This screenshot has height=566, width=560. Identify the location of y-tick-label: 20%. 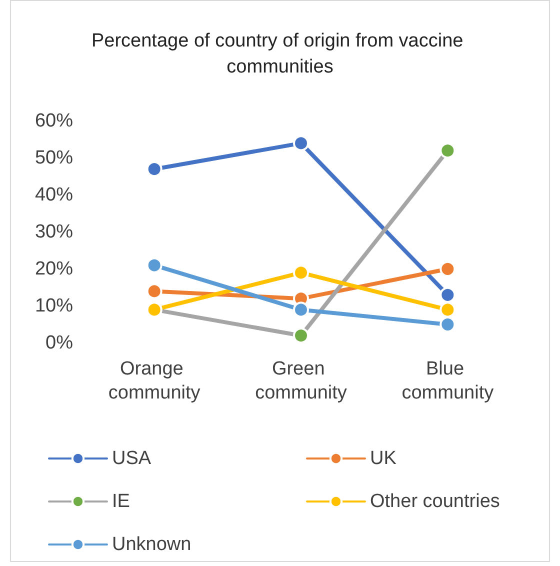
(54, 269).